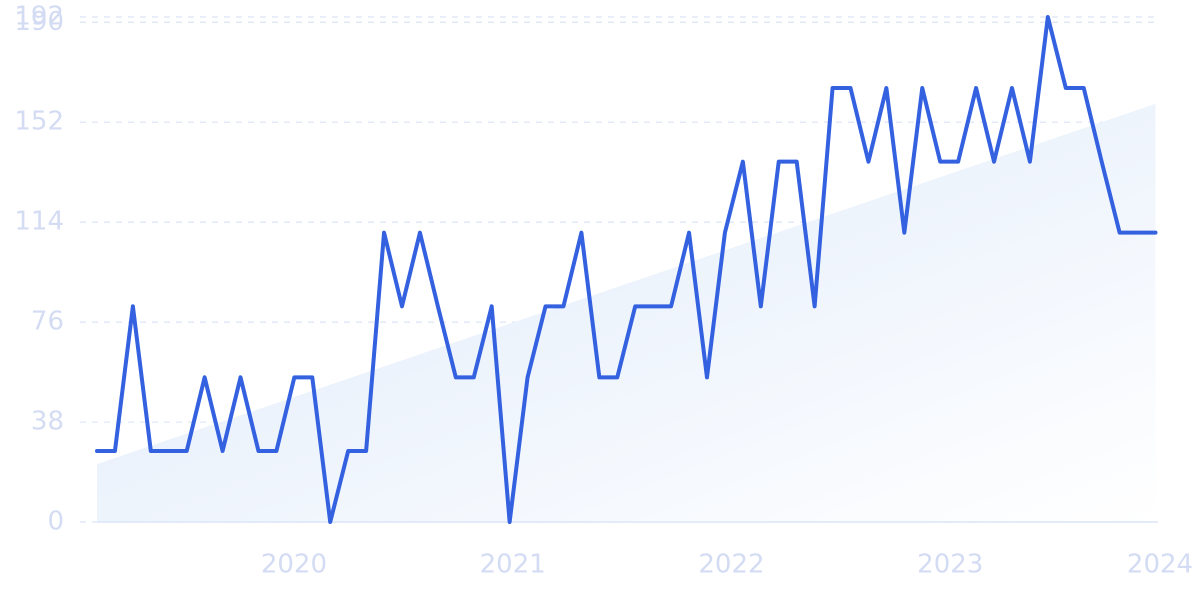 This screenshot has height=600, width=1200. I want to click on y-tick-label: 152, so click(39, 122).